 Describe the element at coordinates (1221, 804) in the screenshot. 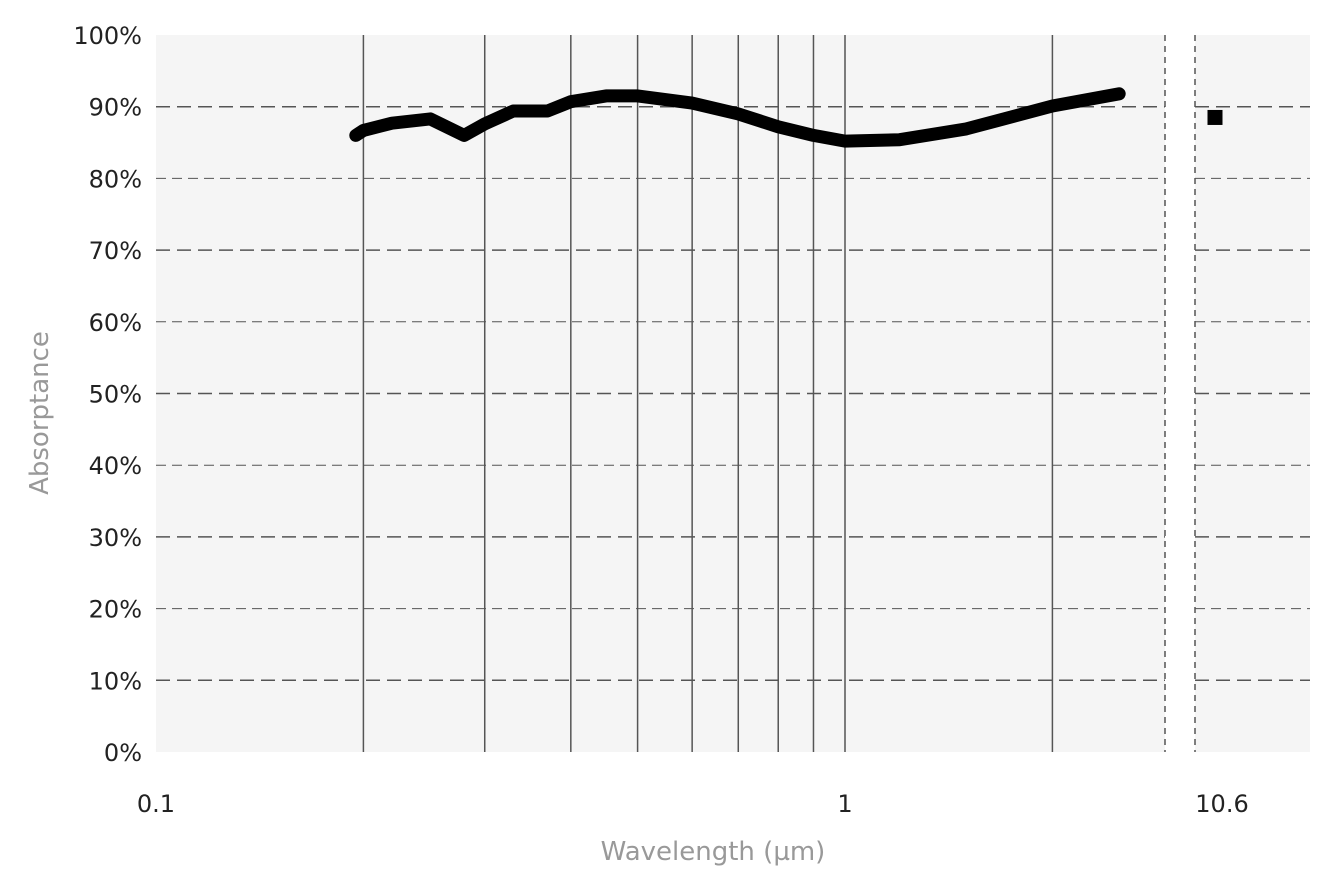

I see `x-tick-10.6: 10.6` at that location.